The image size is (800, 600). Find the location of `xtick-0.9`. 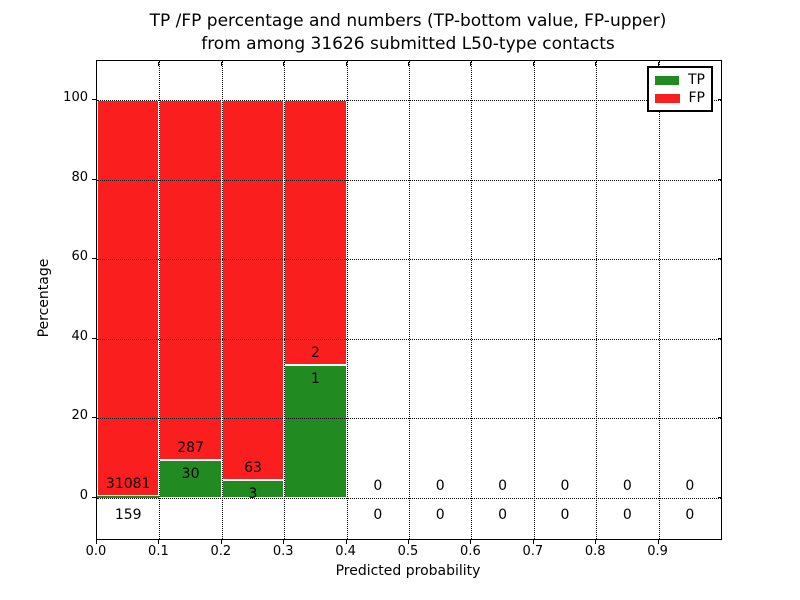

xtick-0.9 is located at coordinates (658, 542).